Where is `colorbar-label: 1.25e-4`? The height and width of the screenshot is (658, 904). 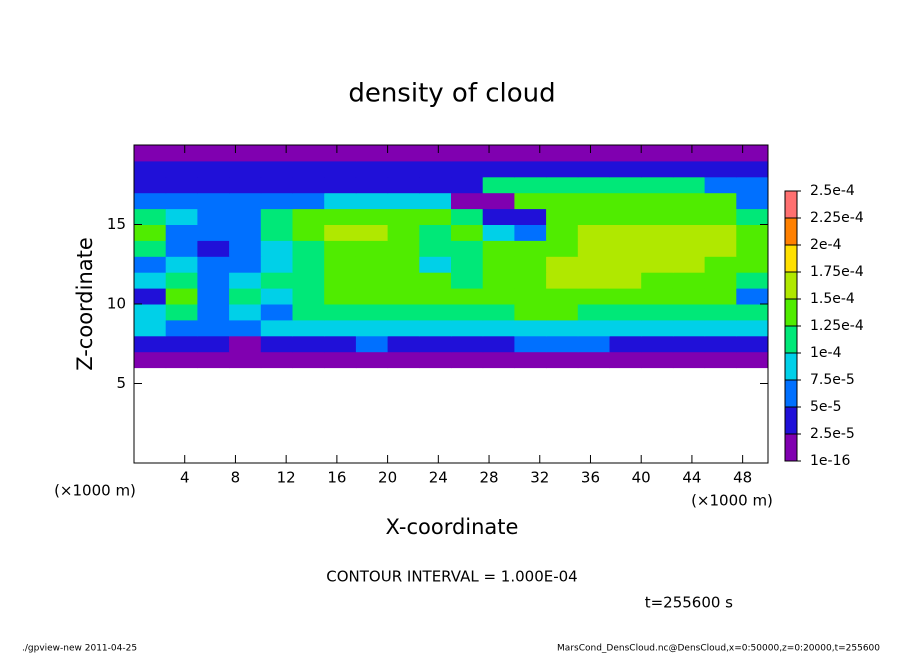
colorbar-label: 1.25e-4 is located at coordinates (837, 326).